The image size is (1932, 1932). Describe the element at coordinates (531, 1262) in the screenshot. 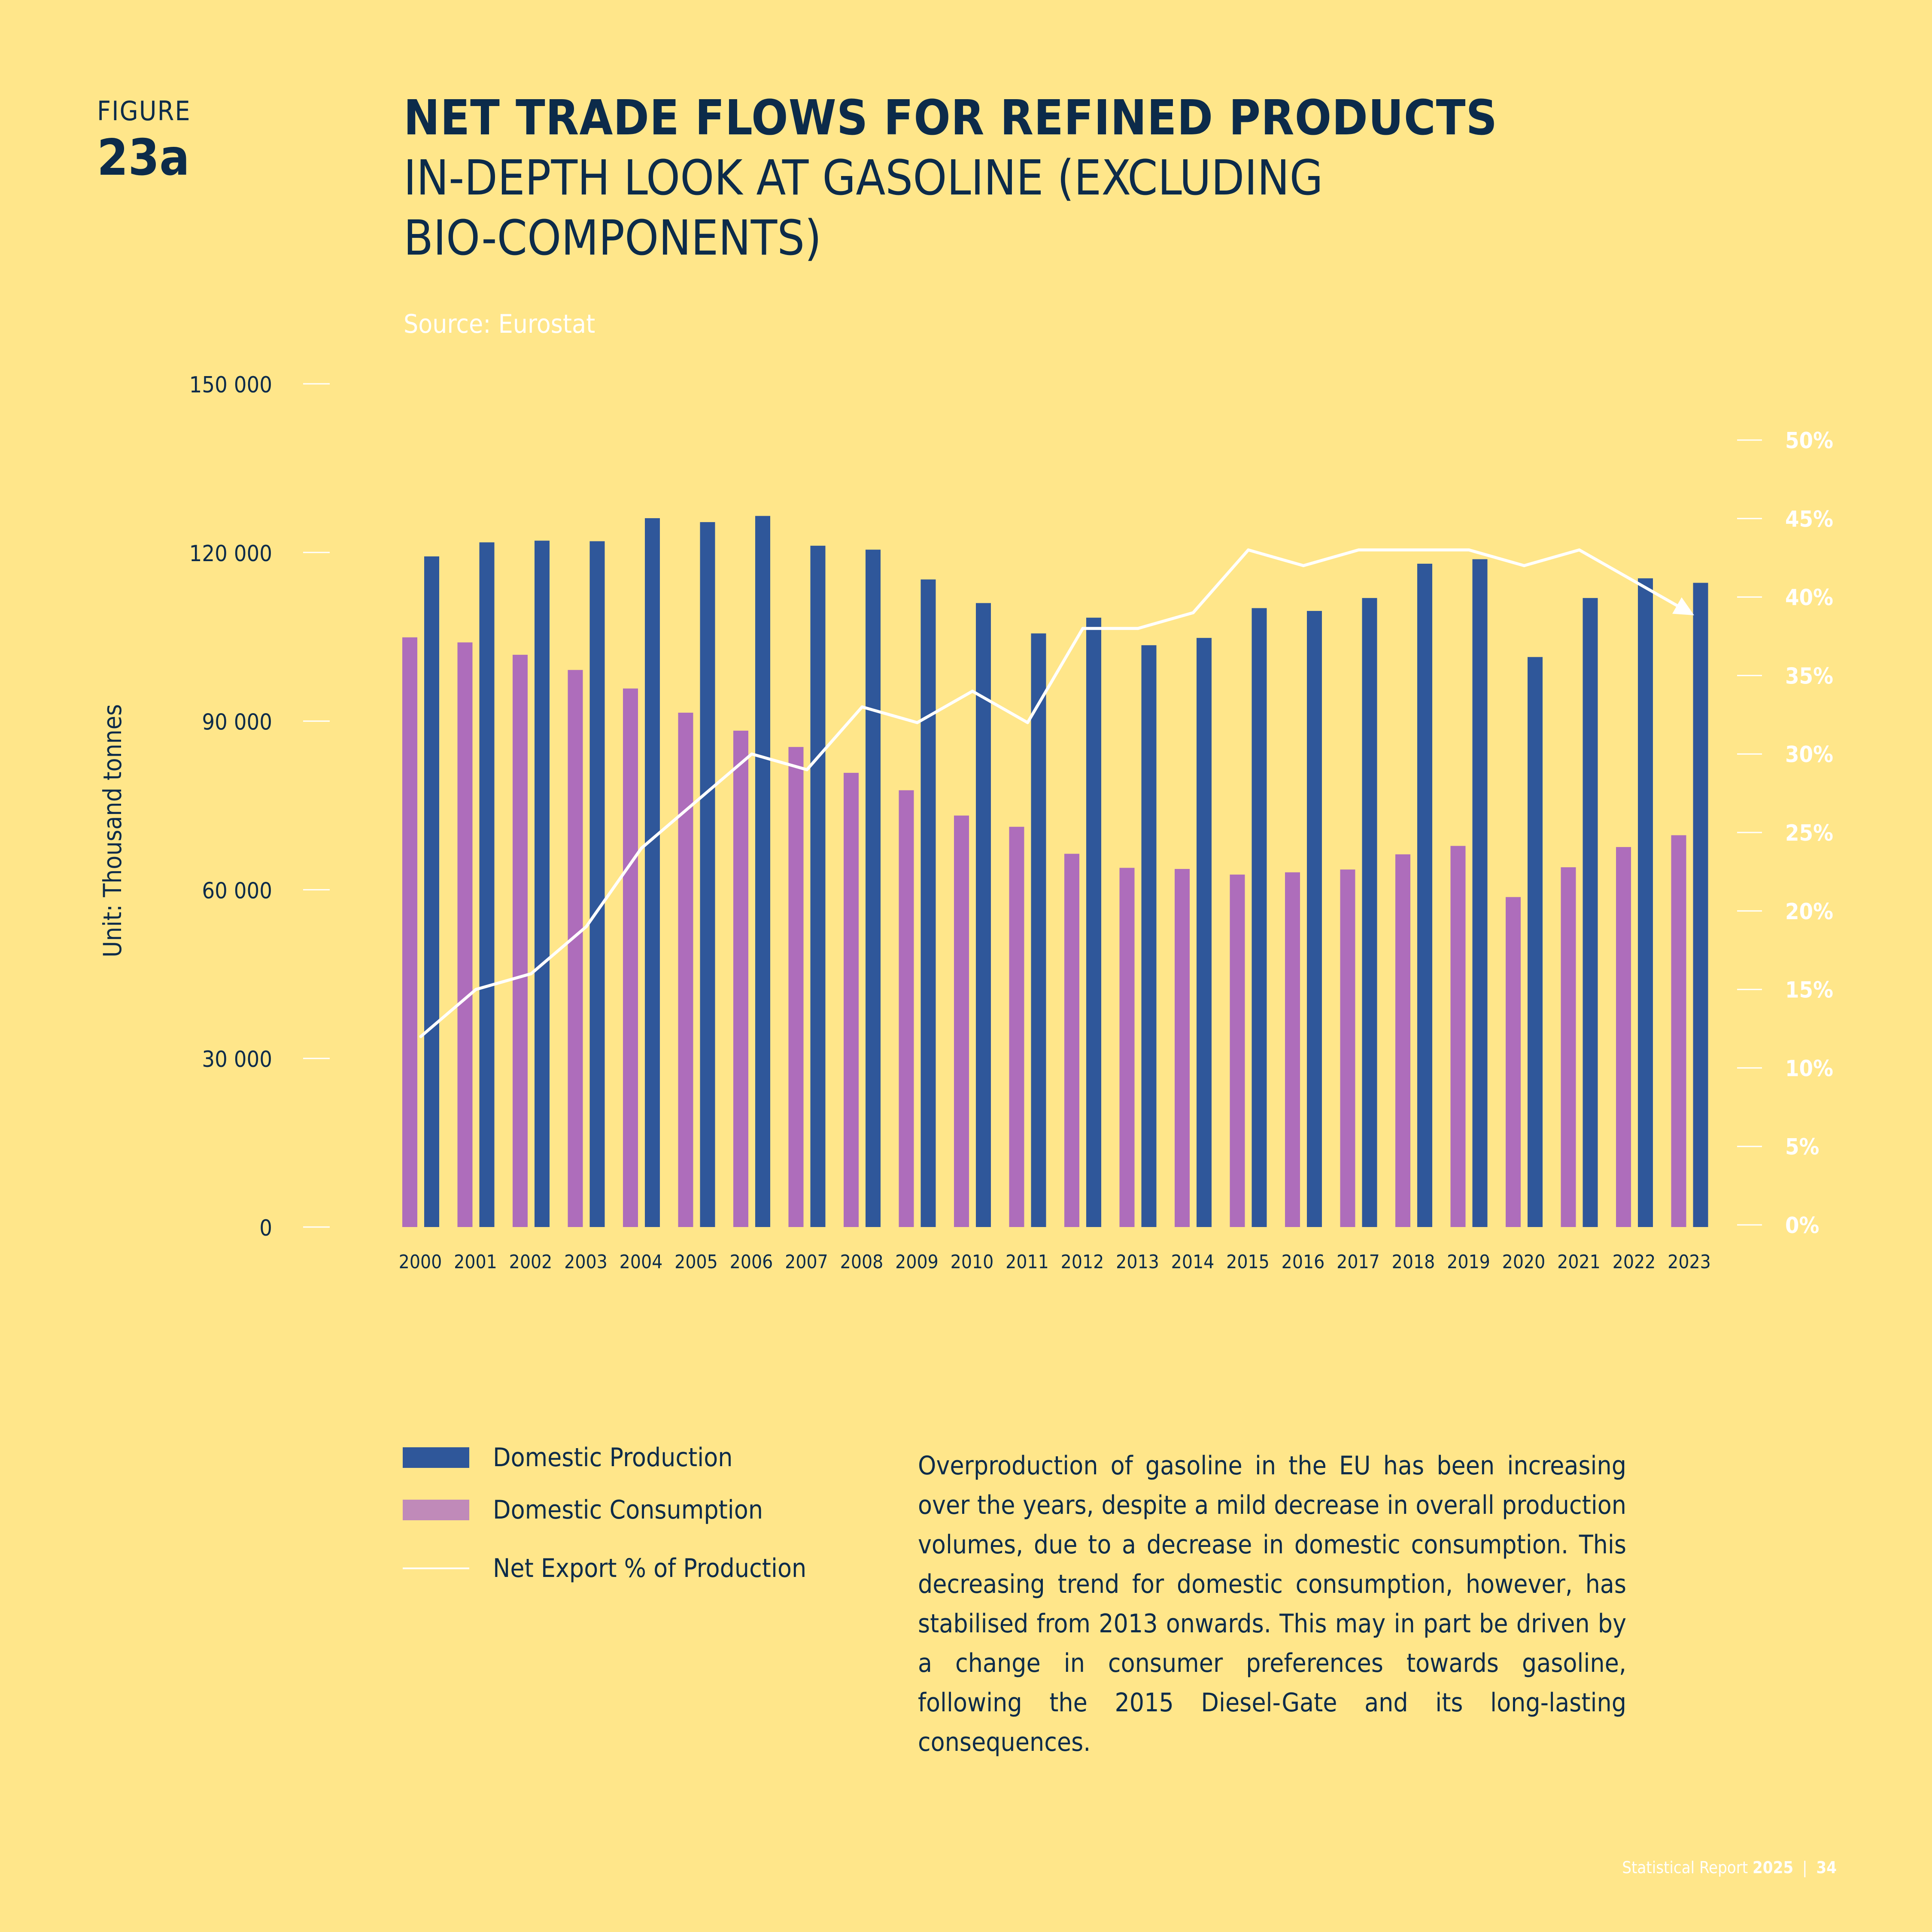

I see `x-tick-label: 2002` at that location.